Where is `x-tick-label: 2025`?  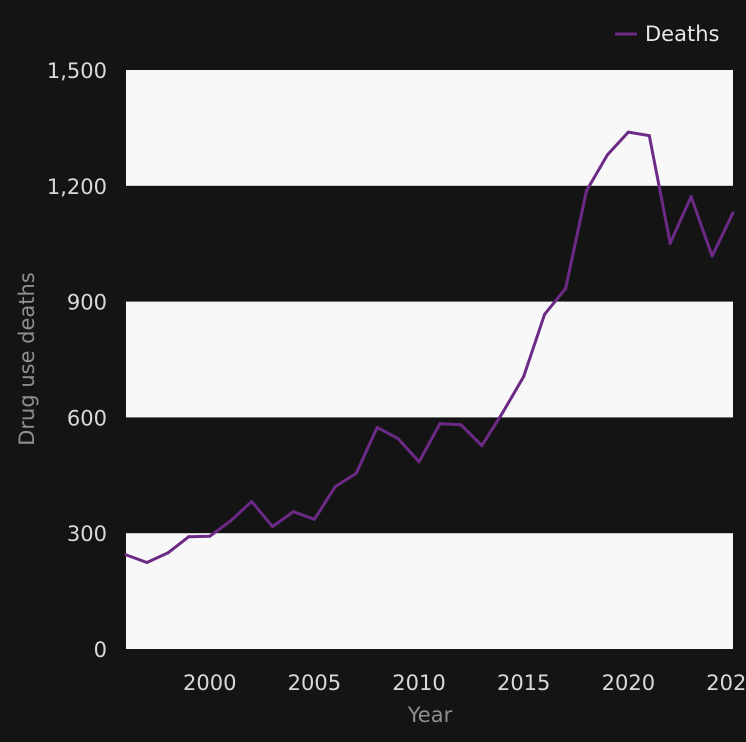
x-tick-label: 2025 is located at coordinates (726, 683).